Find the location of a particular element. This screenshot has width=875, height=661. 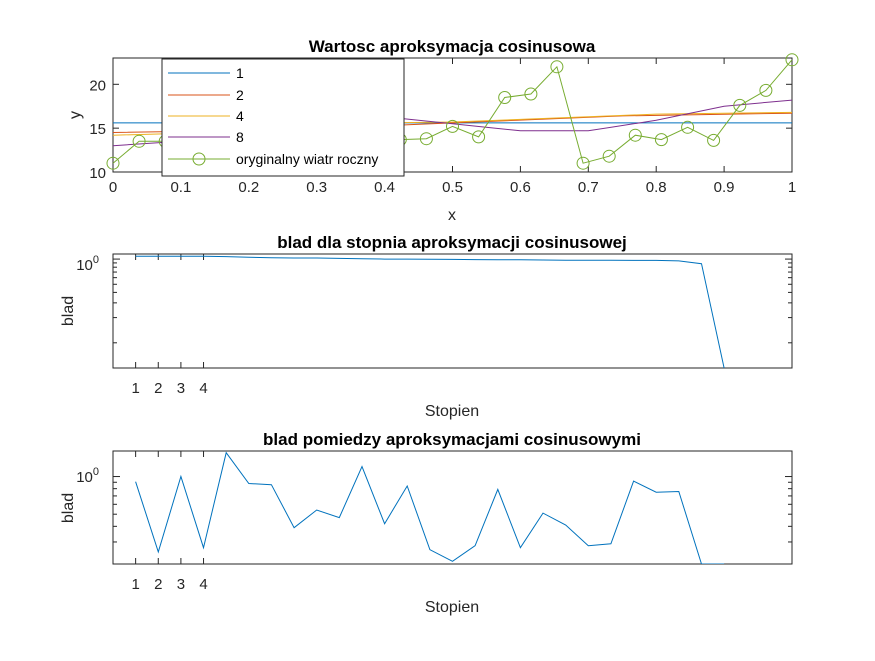

legend-label-original: oryginalny wiatr roczny is located at coordinates (307, 159).